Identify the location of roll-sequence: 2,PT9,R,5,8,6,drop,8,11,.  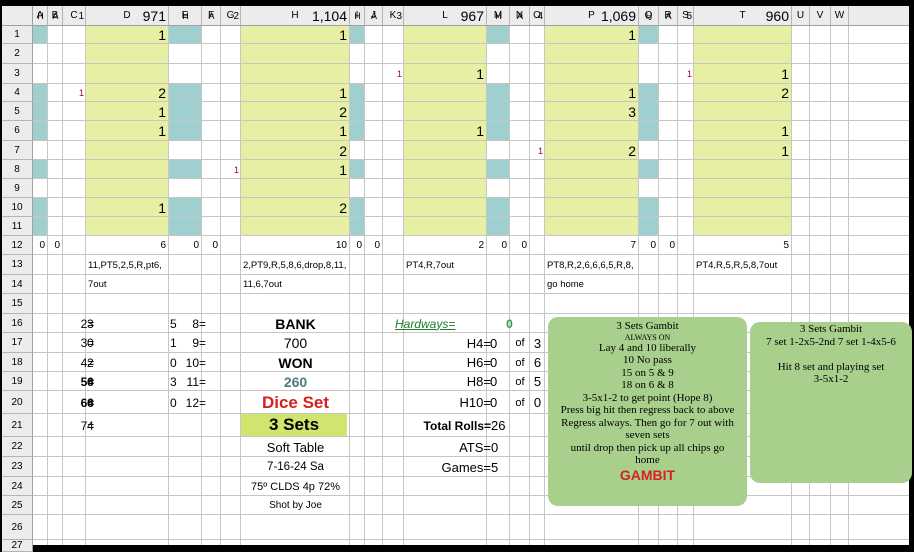
(295, 265).